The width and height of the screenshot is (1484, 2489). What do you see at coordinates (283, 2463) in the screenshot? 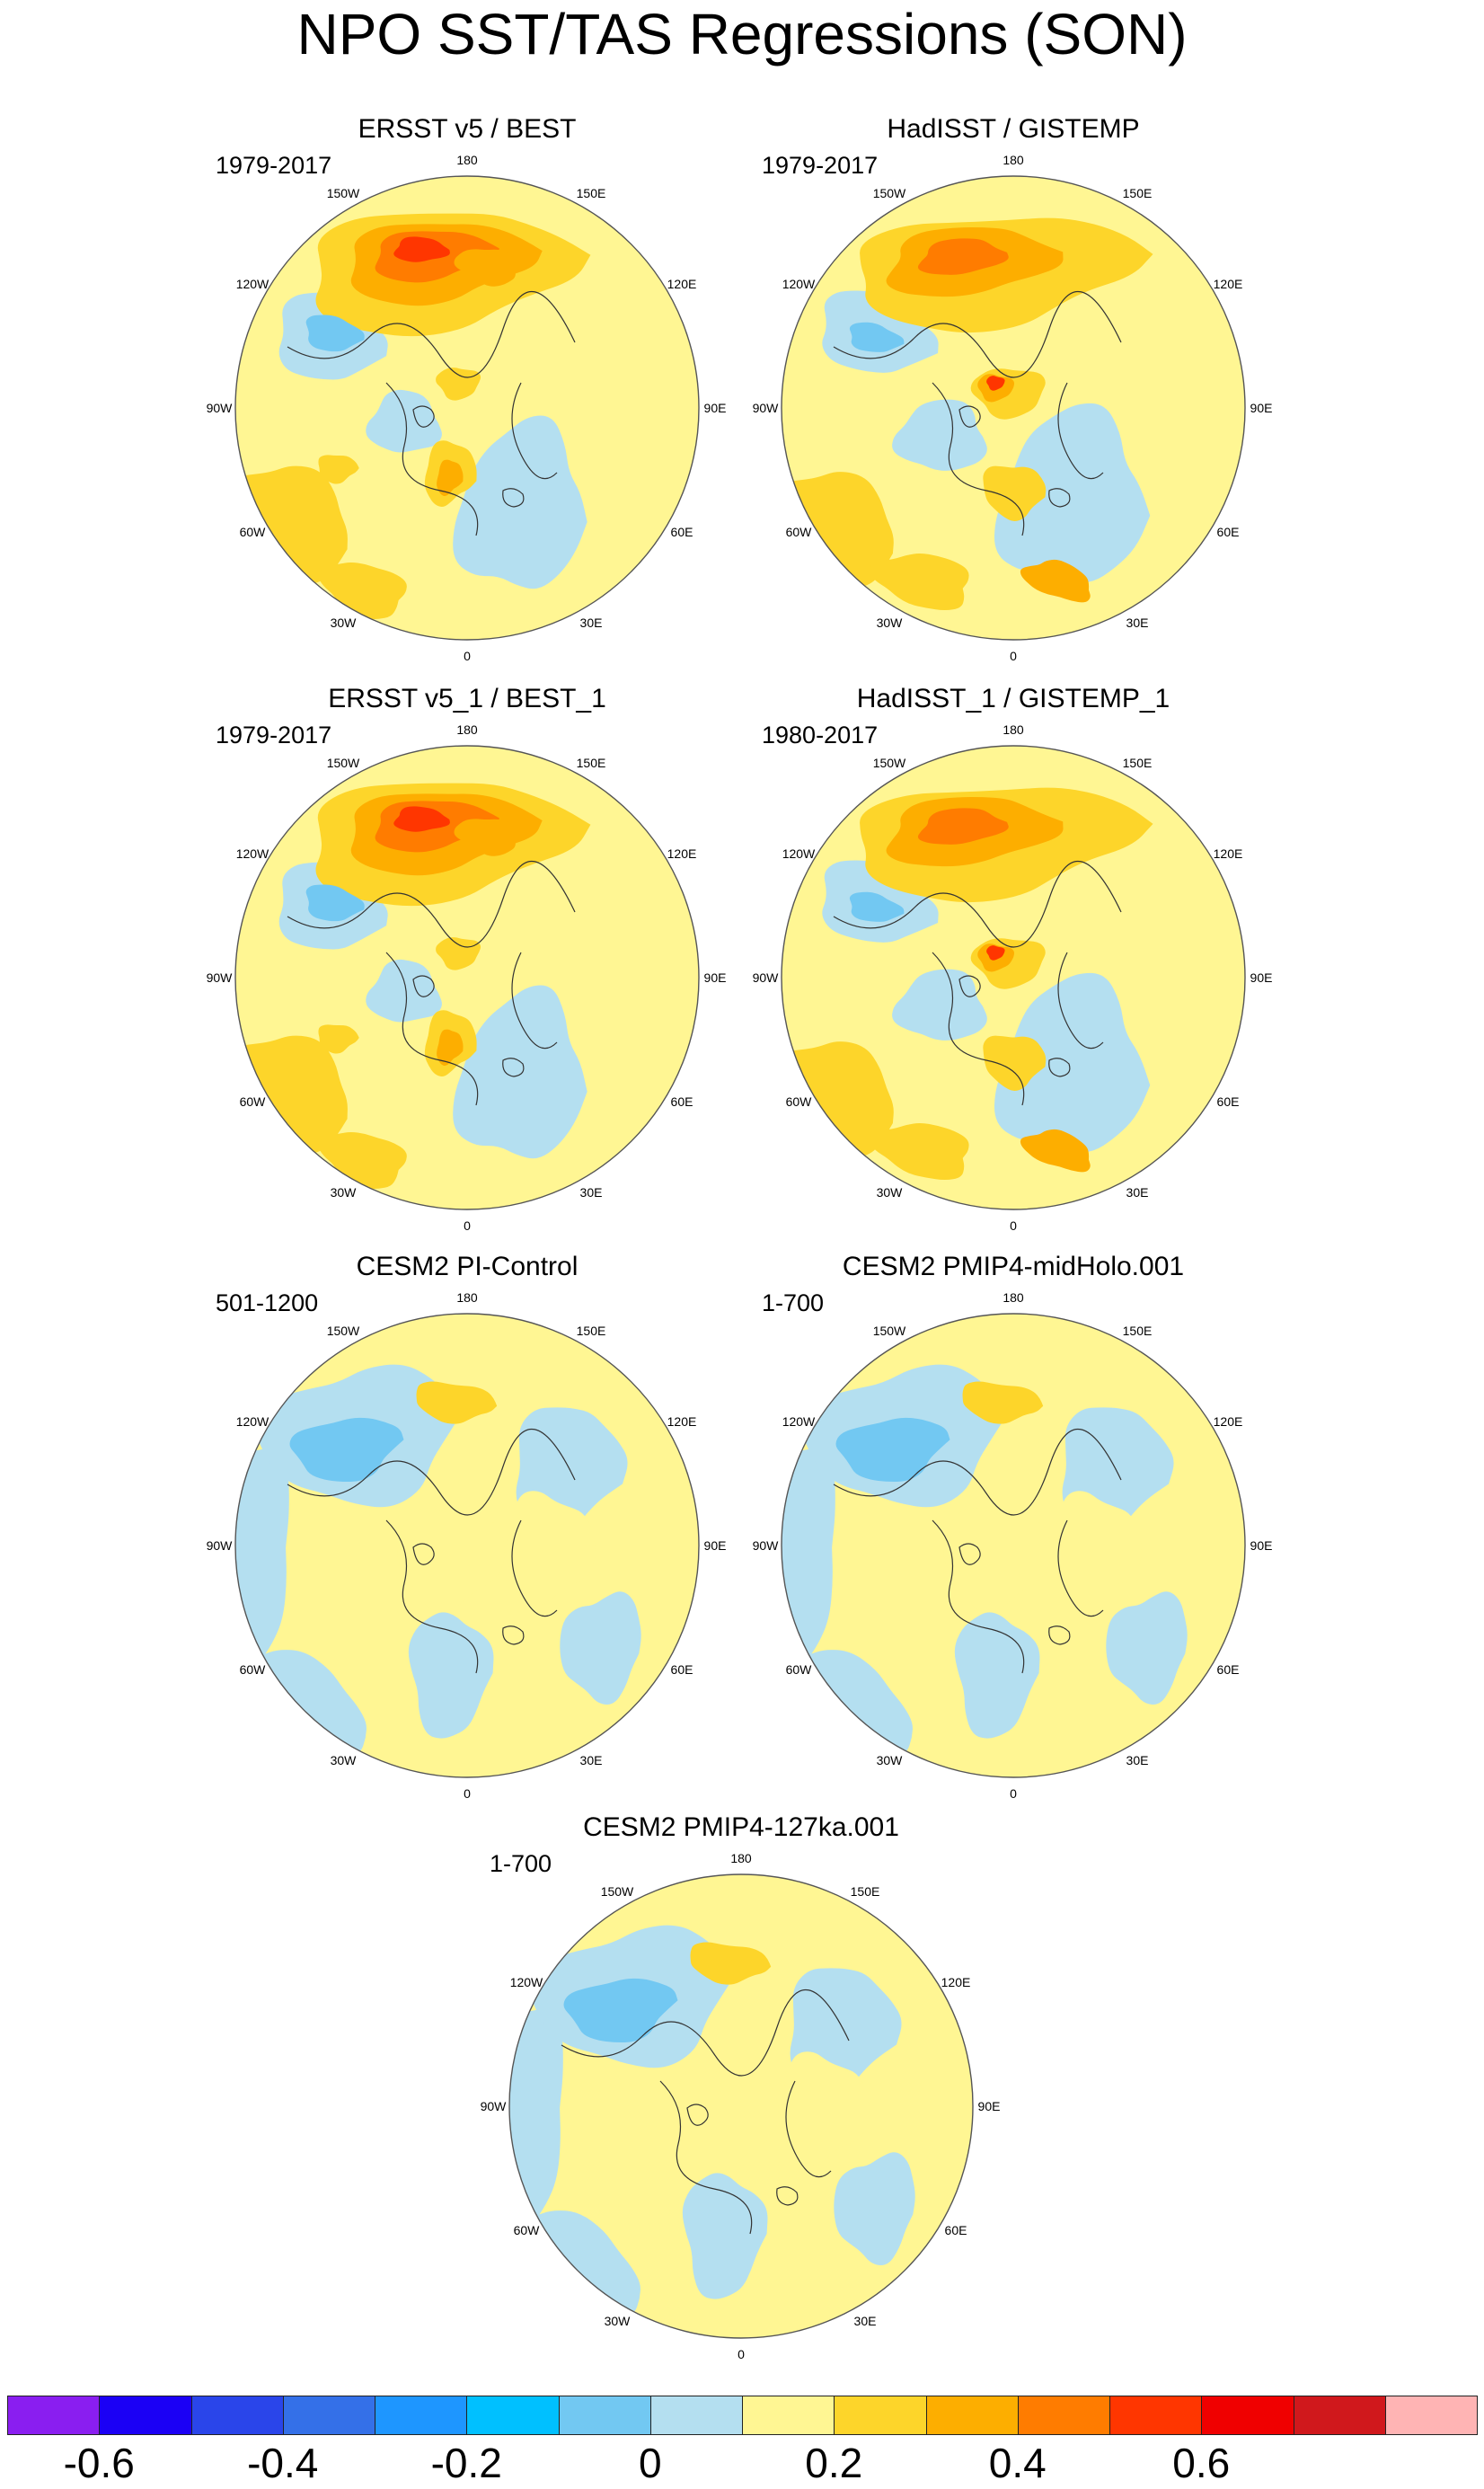
I see `colorbar-tick-label: -0.4` at bounding box center [283, 2463].